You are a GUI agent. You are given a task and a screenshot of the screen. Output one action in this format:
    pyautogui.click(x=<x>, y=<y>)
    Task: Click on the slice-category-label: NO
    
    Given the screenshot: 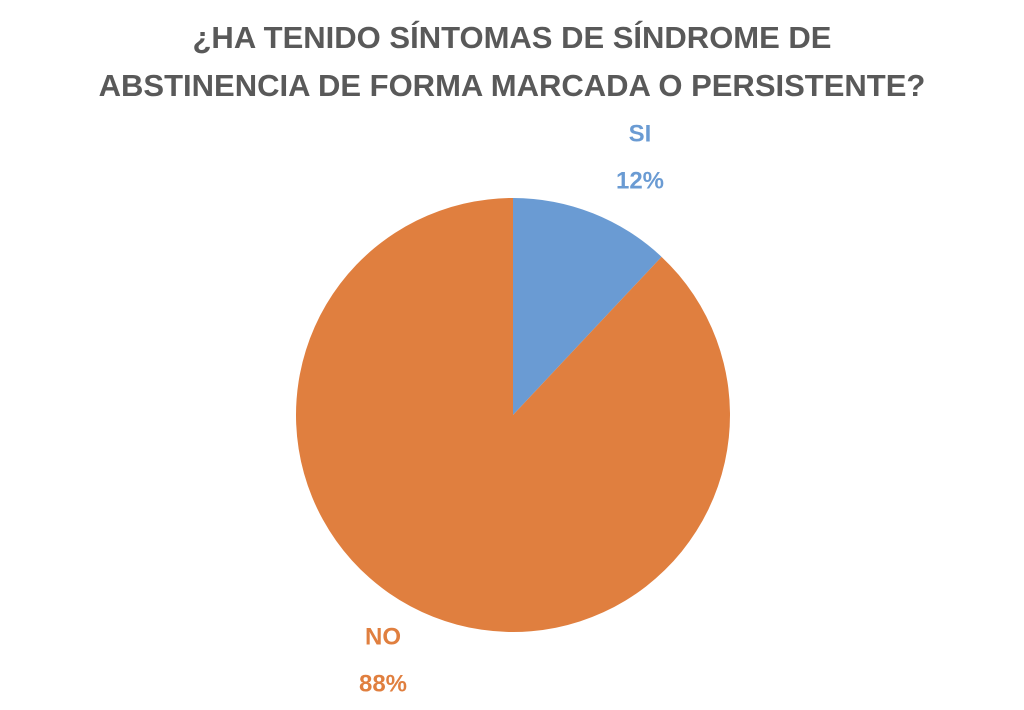 What is the action you would take?
    pyautogui.click(x=383, y=636)
    